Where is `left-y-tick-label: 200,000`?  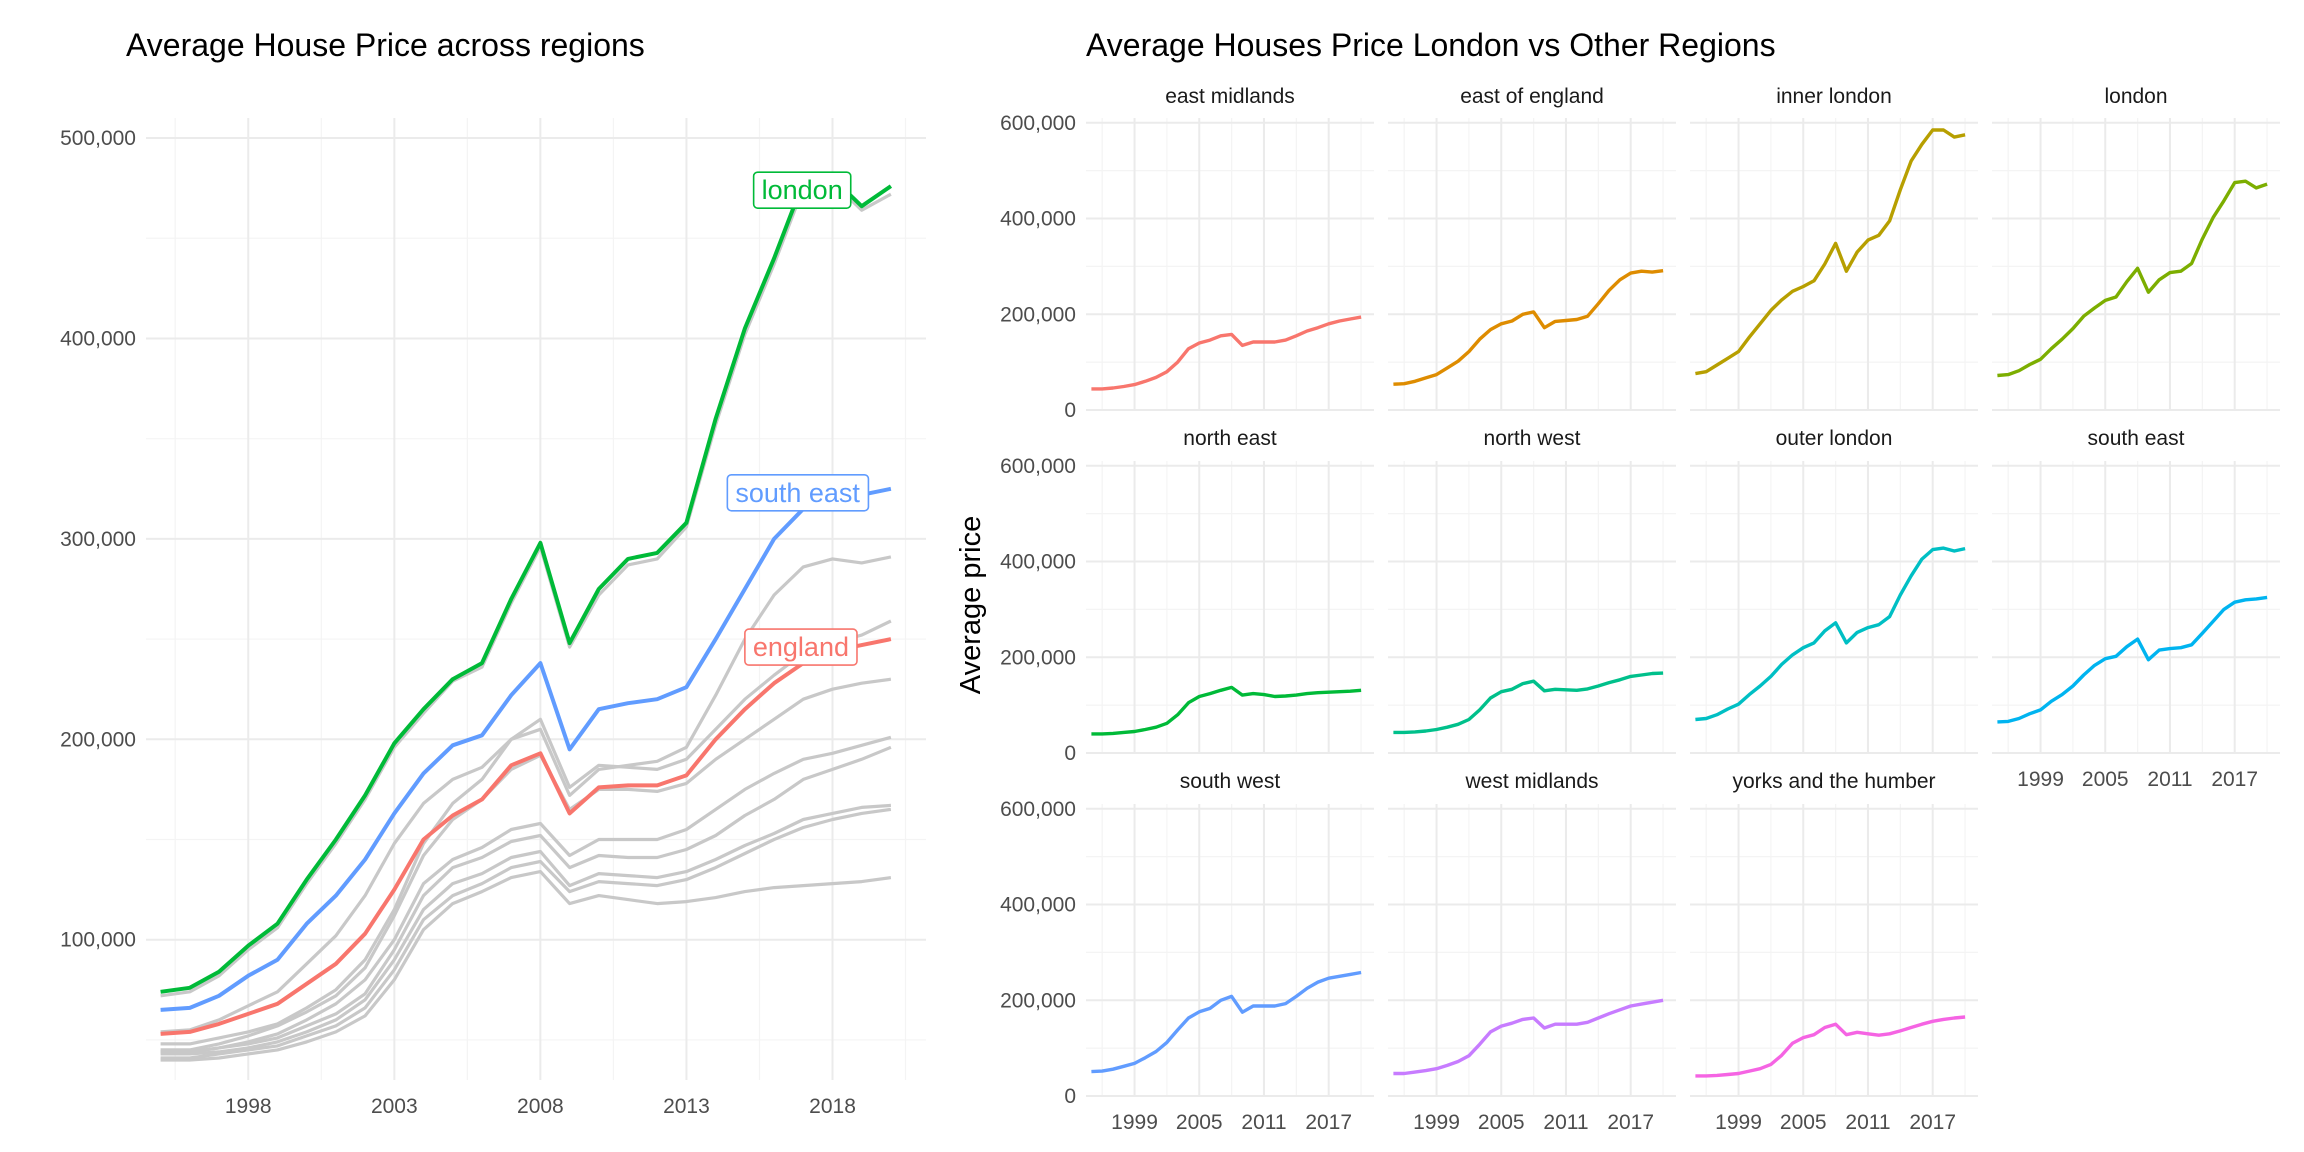 left-y-tick-label: 200,000 is located at coordinates (98, 739).